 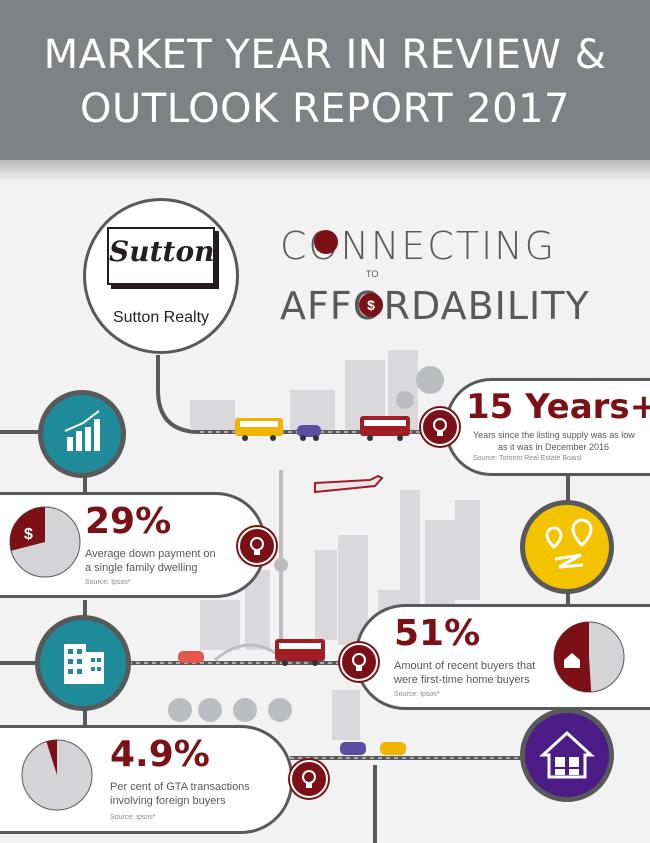 What do you see at coordinates (45, 542) in the screenshot?
I see `pie-down-payment: $` at bounding box center [45, 542].